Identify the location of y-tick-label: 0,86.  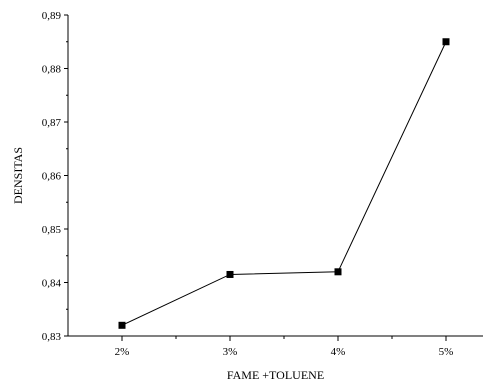
(52, 177).